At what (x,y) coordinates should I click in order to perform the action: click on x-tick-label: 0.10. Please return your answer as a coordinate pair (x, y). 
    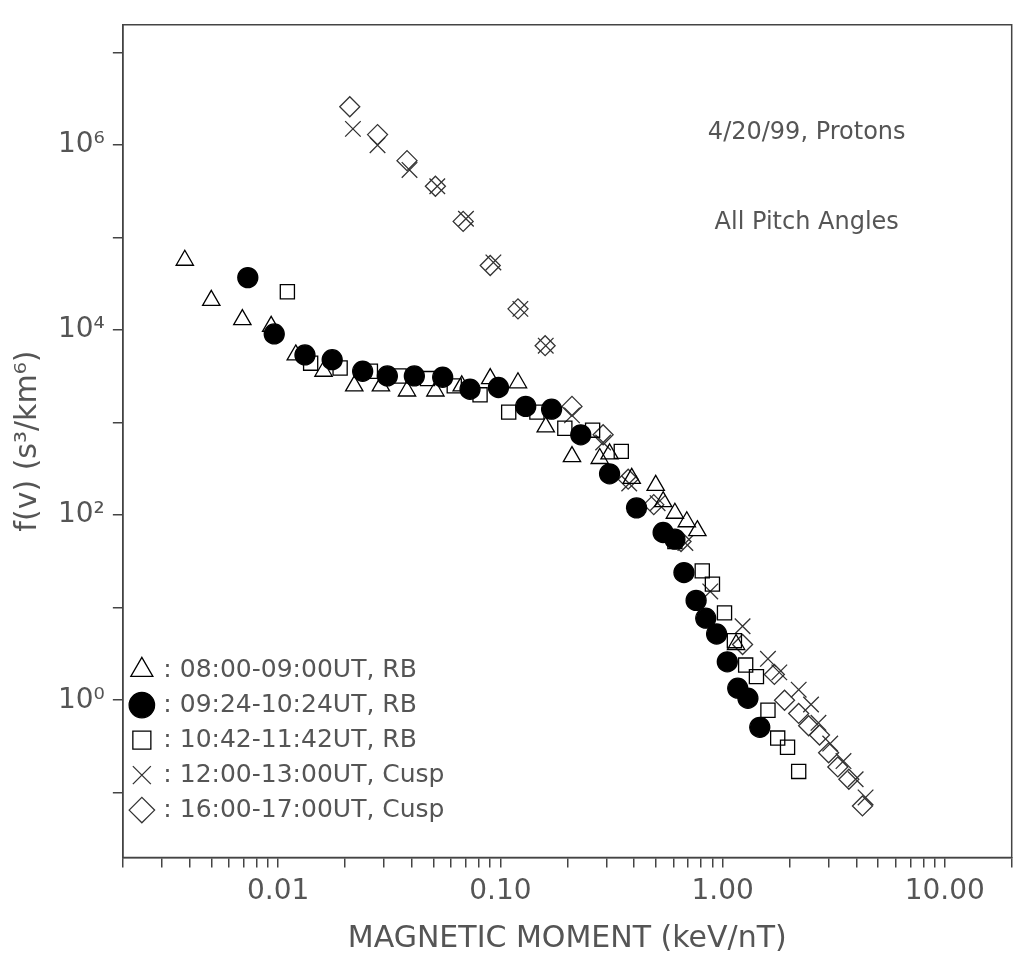
    Looking at the image, I should click on (500, 890).